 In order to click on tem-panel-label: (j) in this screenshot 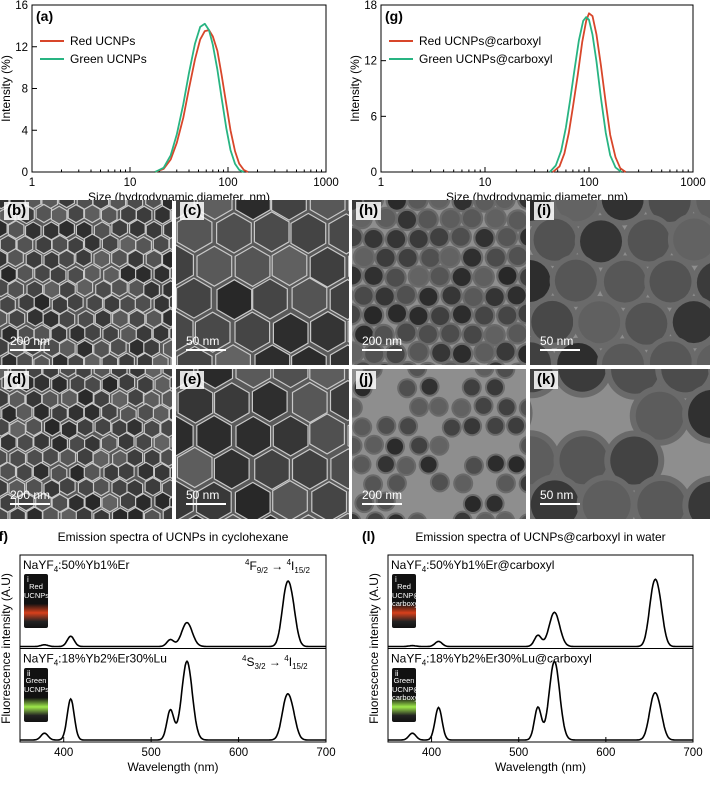, I will do `click(366, 380)`.